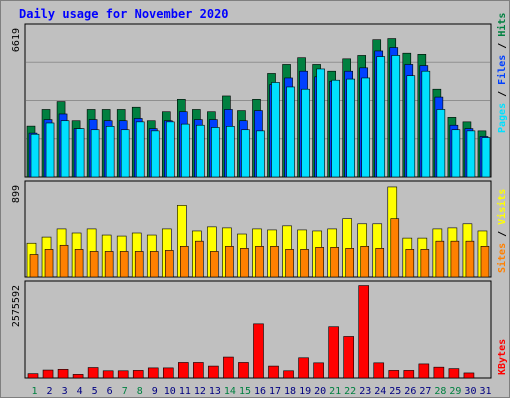 The width and height of the screenshot is (512, 401). What do you see at coordinates (110, 391) in the screenshot?
I see `x-tick-label-day-6: 6` at bounding box center [110, 391].